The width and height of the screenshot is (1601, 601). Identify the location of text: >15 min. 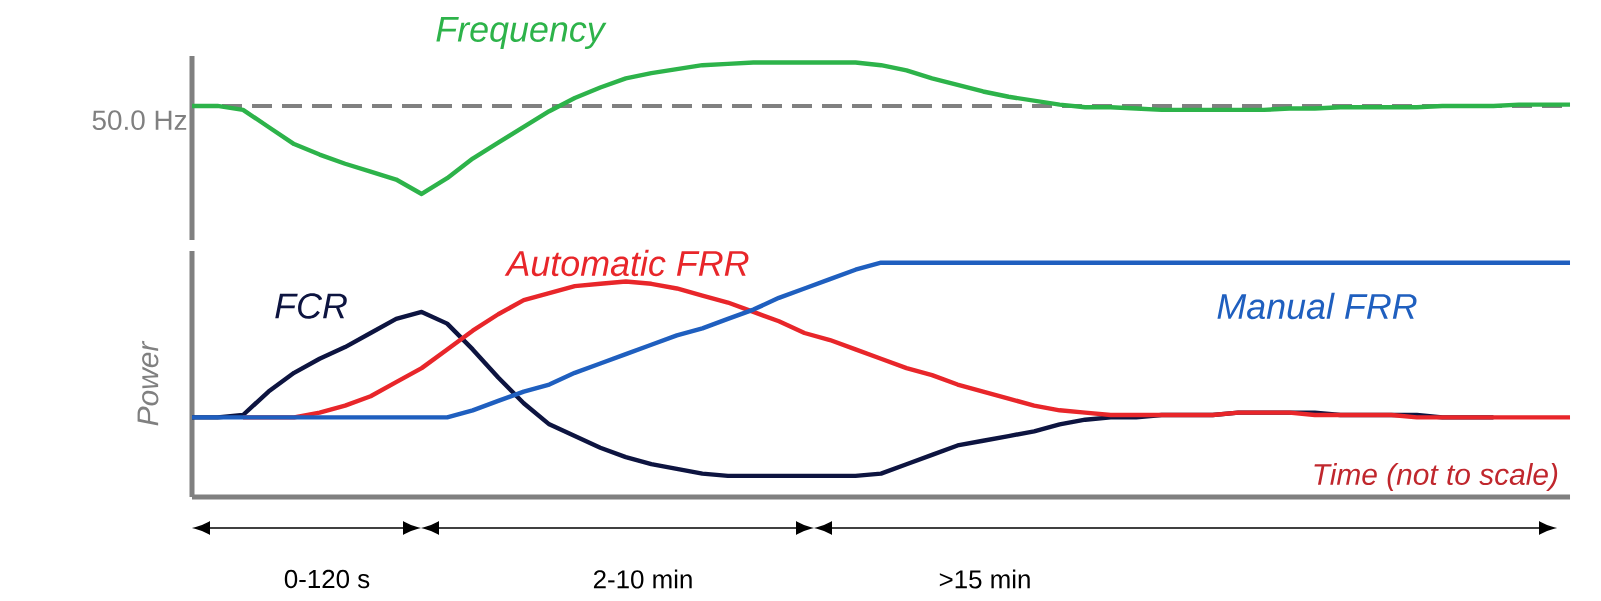
(984, 579).